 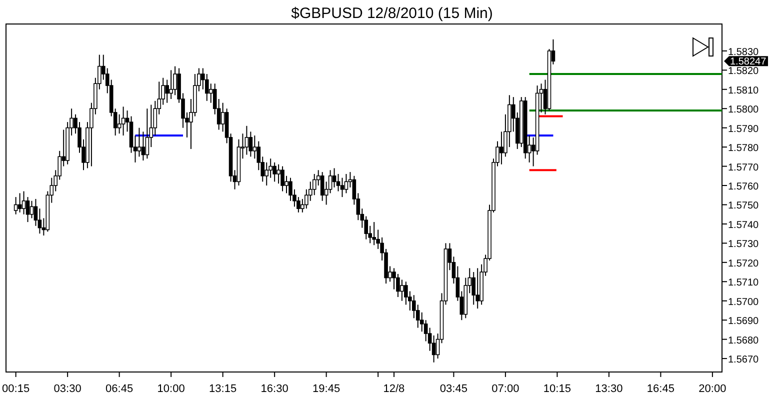 What do you see at coordinates (454, 389) in the screenshot?
I see `x-tick-label: 03:45` at bounding box center [454, 389].